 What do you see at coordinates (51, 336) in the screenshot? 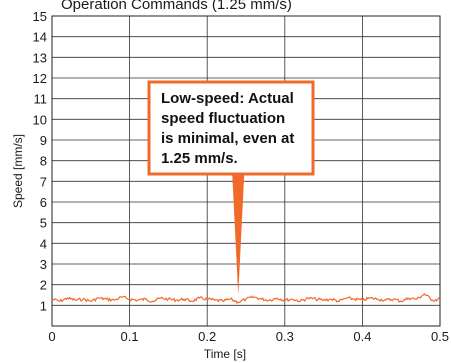
I see `x-tick-label: 0` at bounding box center [51, 336].